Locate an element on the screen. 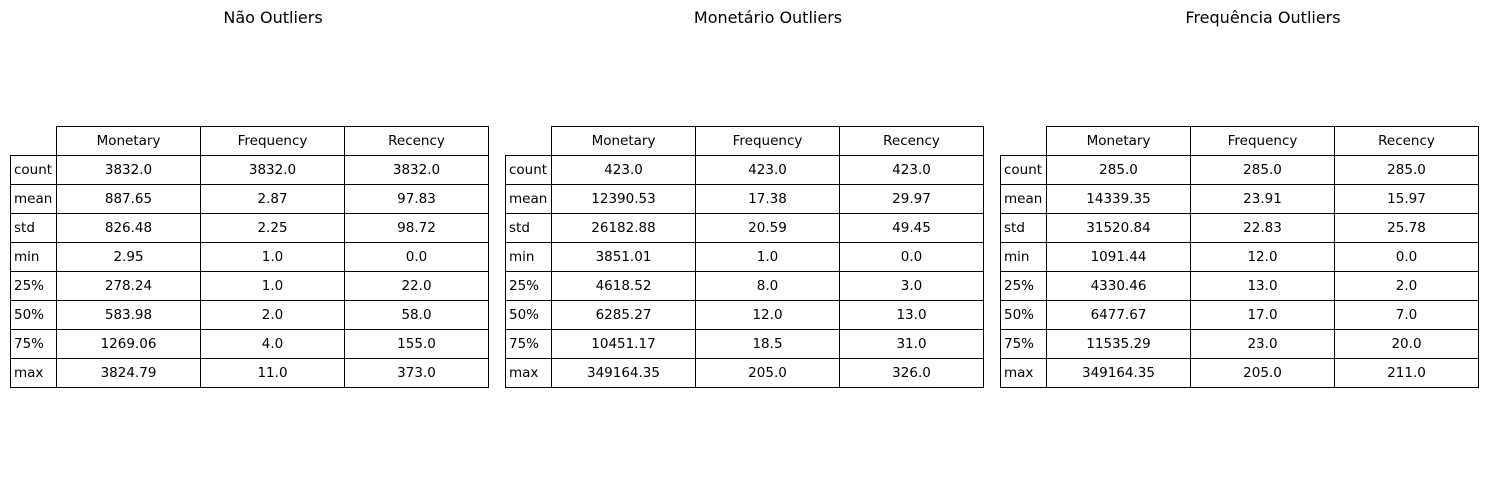 The height and width of the screenshot is (490, 1490). table-cell: 6285.27 is located at coordinates (623, 315).